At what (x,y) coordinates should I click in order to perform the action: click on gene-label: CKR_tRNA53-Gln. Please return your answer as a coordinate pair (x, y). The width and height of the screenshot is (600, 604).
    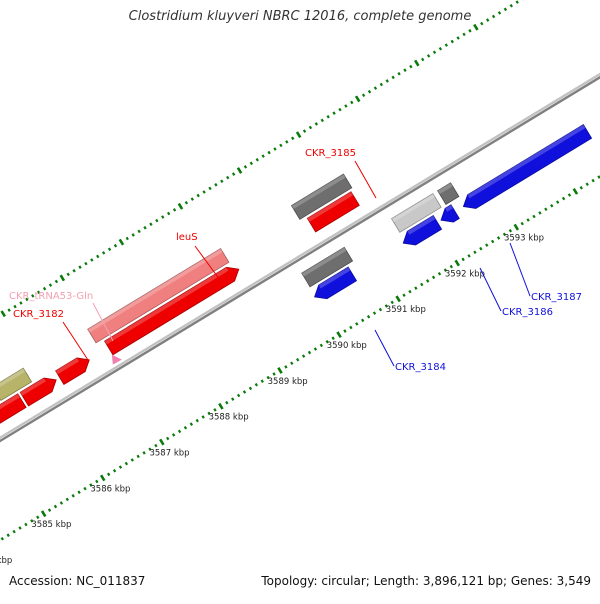
    Looking at the image, I should click on (51, 296).